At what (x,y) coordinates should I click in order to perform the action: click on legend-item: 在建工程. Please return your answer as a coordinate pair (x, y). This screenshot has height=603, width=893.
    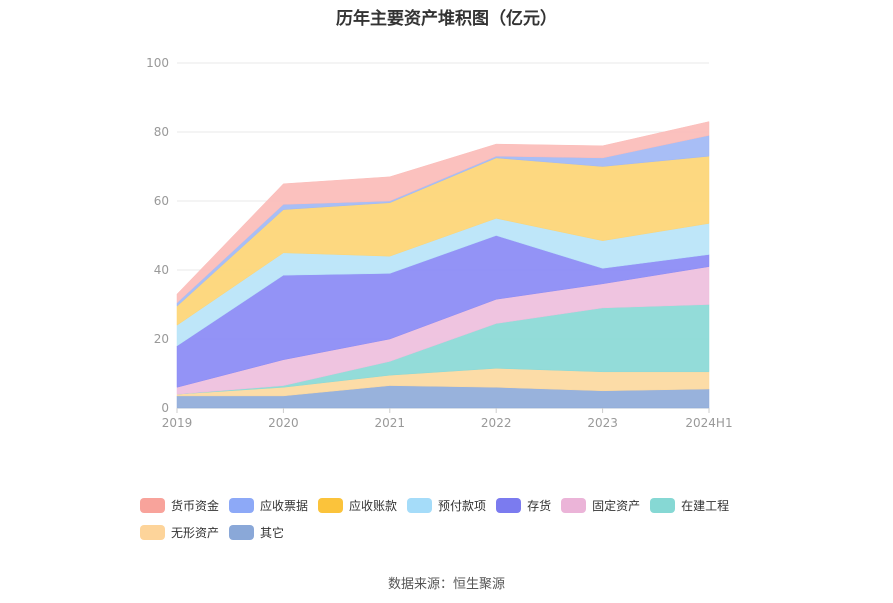
    Looking at the image, I should click on (689, 505).